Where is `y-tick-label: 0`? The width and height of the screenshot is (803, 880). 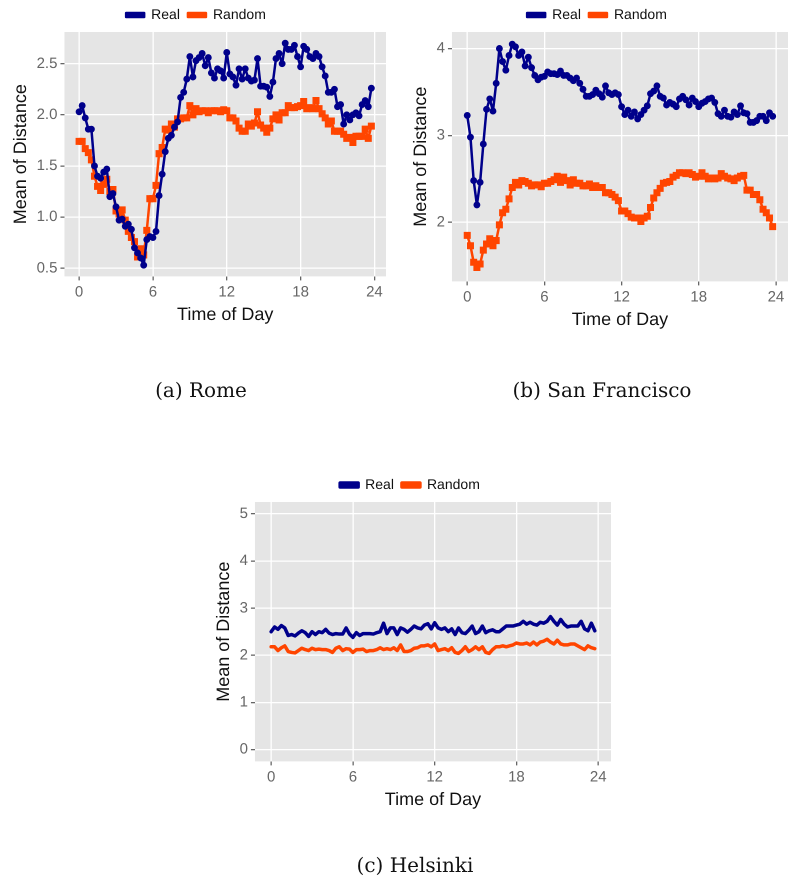
y-tick-label: 0 is located at coordinates (244, 749).